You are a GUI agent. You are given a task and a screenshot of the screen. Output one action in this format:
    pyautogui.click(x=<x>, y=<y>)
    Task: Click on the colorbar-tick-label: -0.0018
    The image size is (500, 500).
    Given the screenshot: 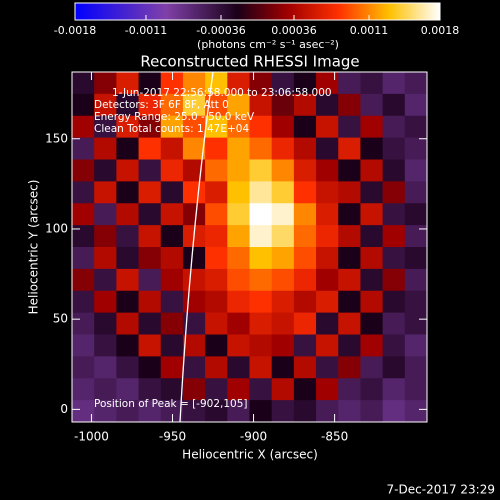 What is the action you would take?
    pyautogui.click(x=75, y=30)
    